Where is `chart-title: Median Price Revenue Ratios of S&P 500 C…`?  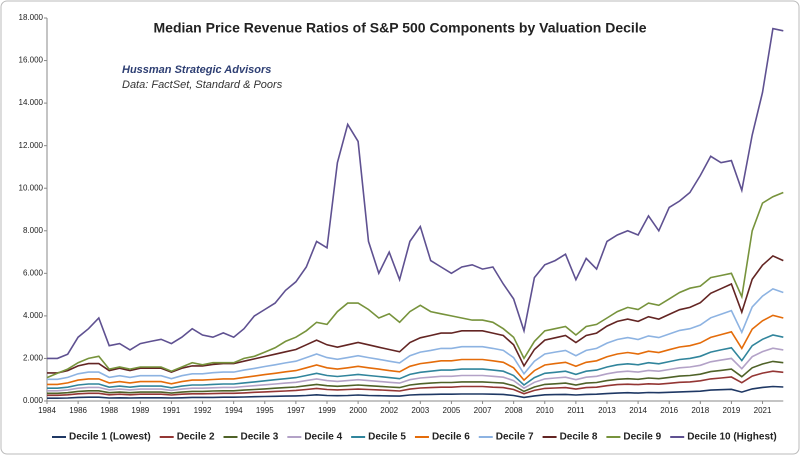 chart-title: Median Price Revenue Ratios of S&P 500 C… is located at coordinates (400, 28).